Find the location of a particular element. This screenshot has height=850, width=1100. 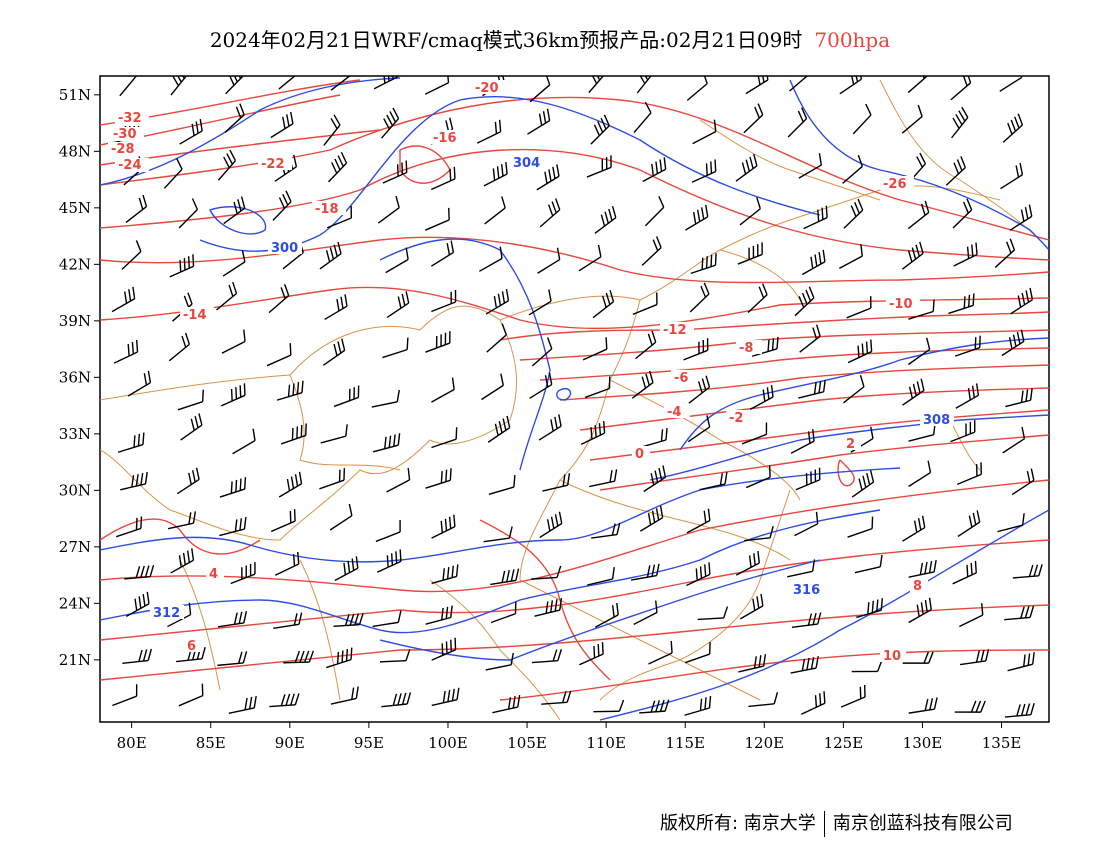

lon-label: 115E is located at coordinates (685, 743).